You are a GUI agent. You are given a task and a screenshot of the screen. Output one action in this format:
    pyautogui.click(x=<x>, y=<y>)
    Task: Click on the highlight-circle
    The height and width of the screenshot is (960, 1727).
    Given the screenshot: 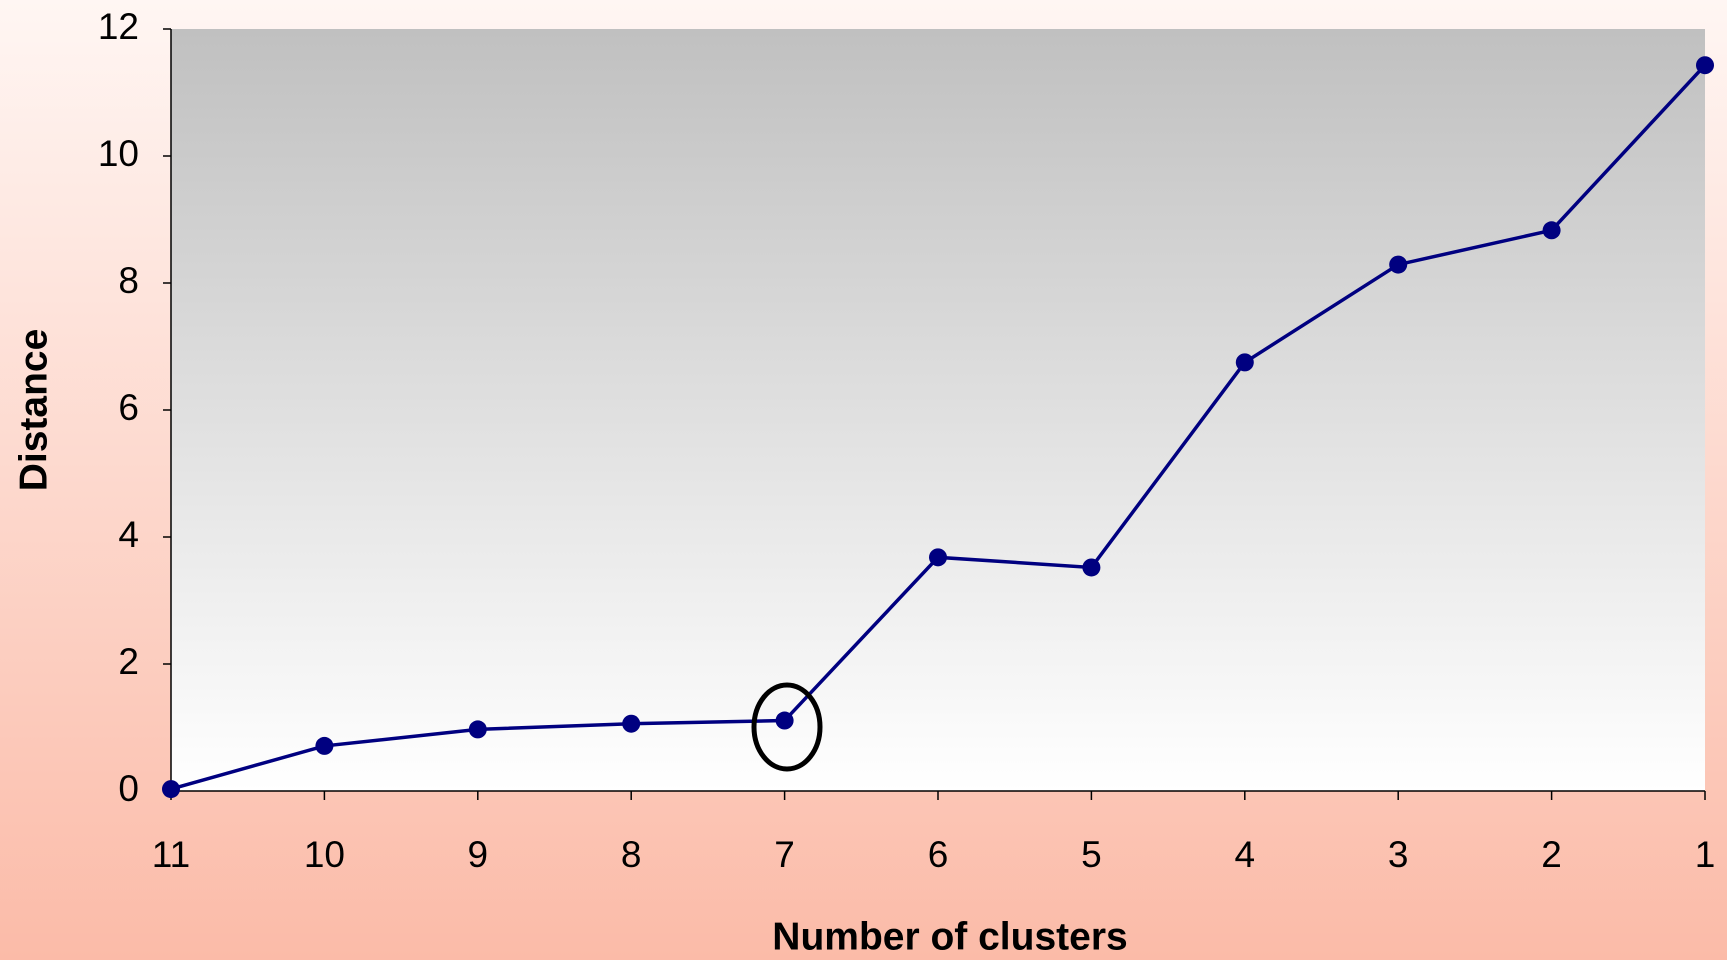 What is the action you would take?
    pyautogui.click(x=787, y=727)
    